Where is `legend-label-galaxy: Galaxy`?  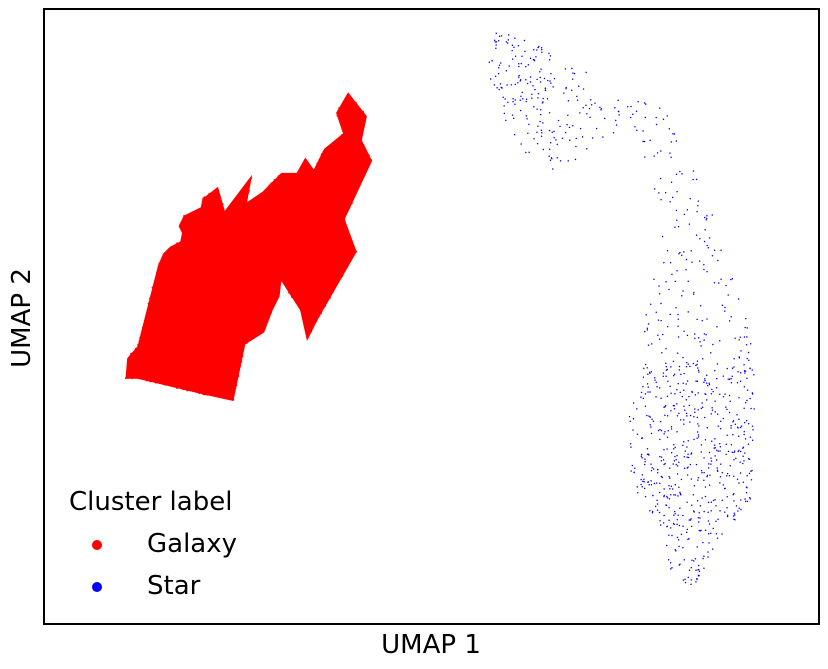 legend-label-galaxy: Galaxy is located at coordinates (192, 544).